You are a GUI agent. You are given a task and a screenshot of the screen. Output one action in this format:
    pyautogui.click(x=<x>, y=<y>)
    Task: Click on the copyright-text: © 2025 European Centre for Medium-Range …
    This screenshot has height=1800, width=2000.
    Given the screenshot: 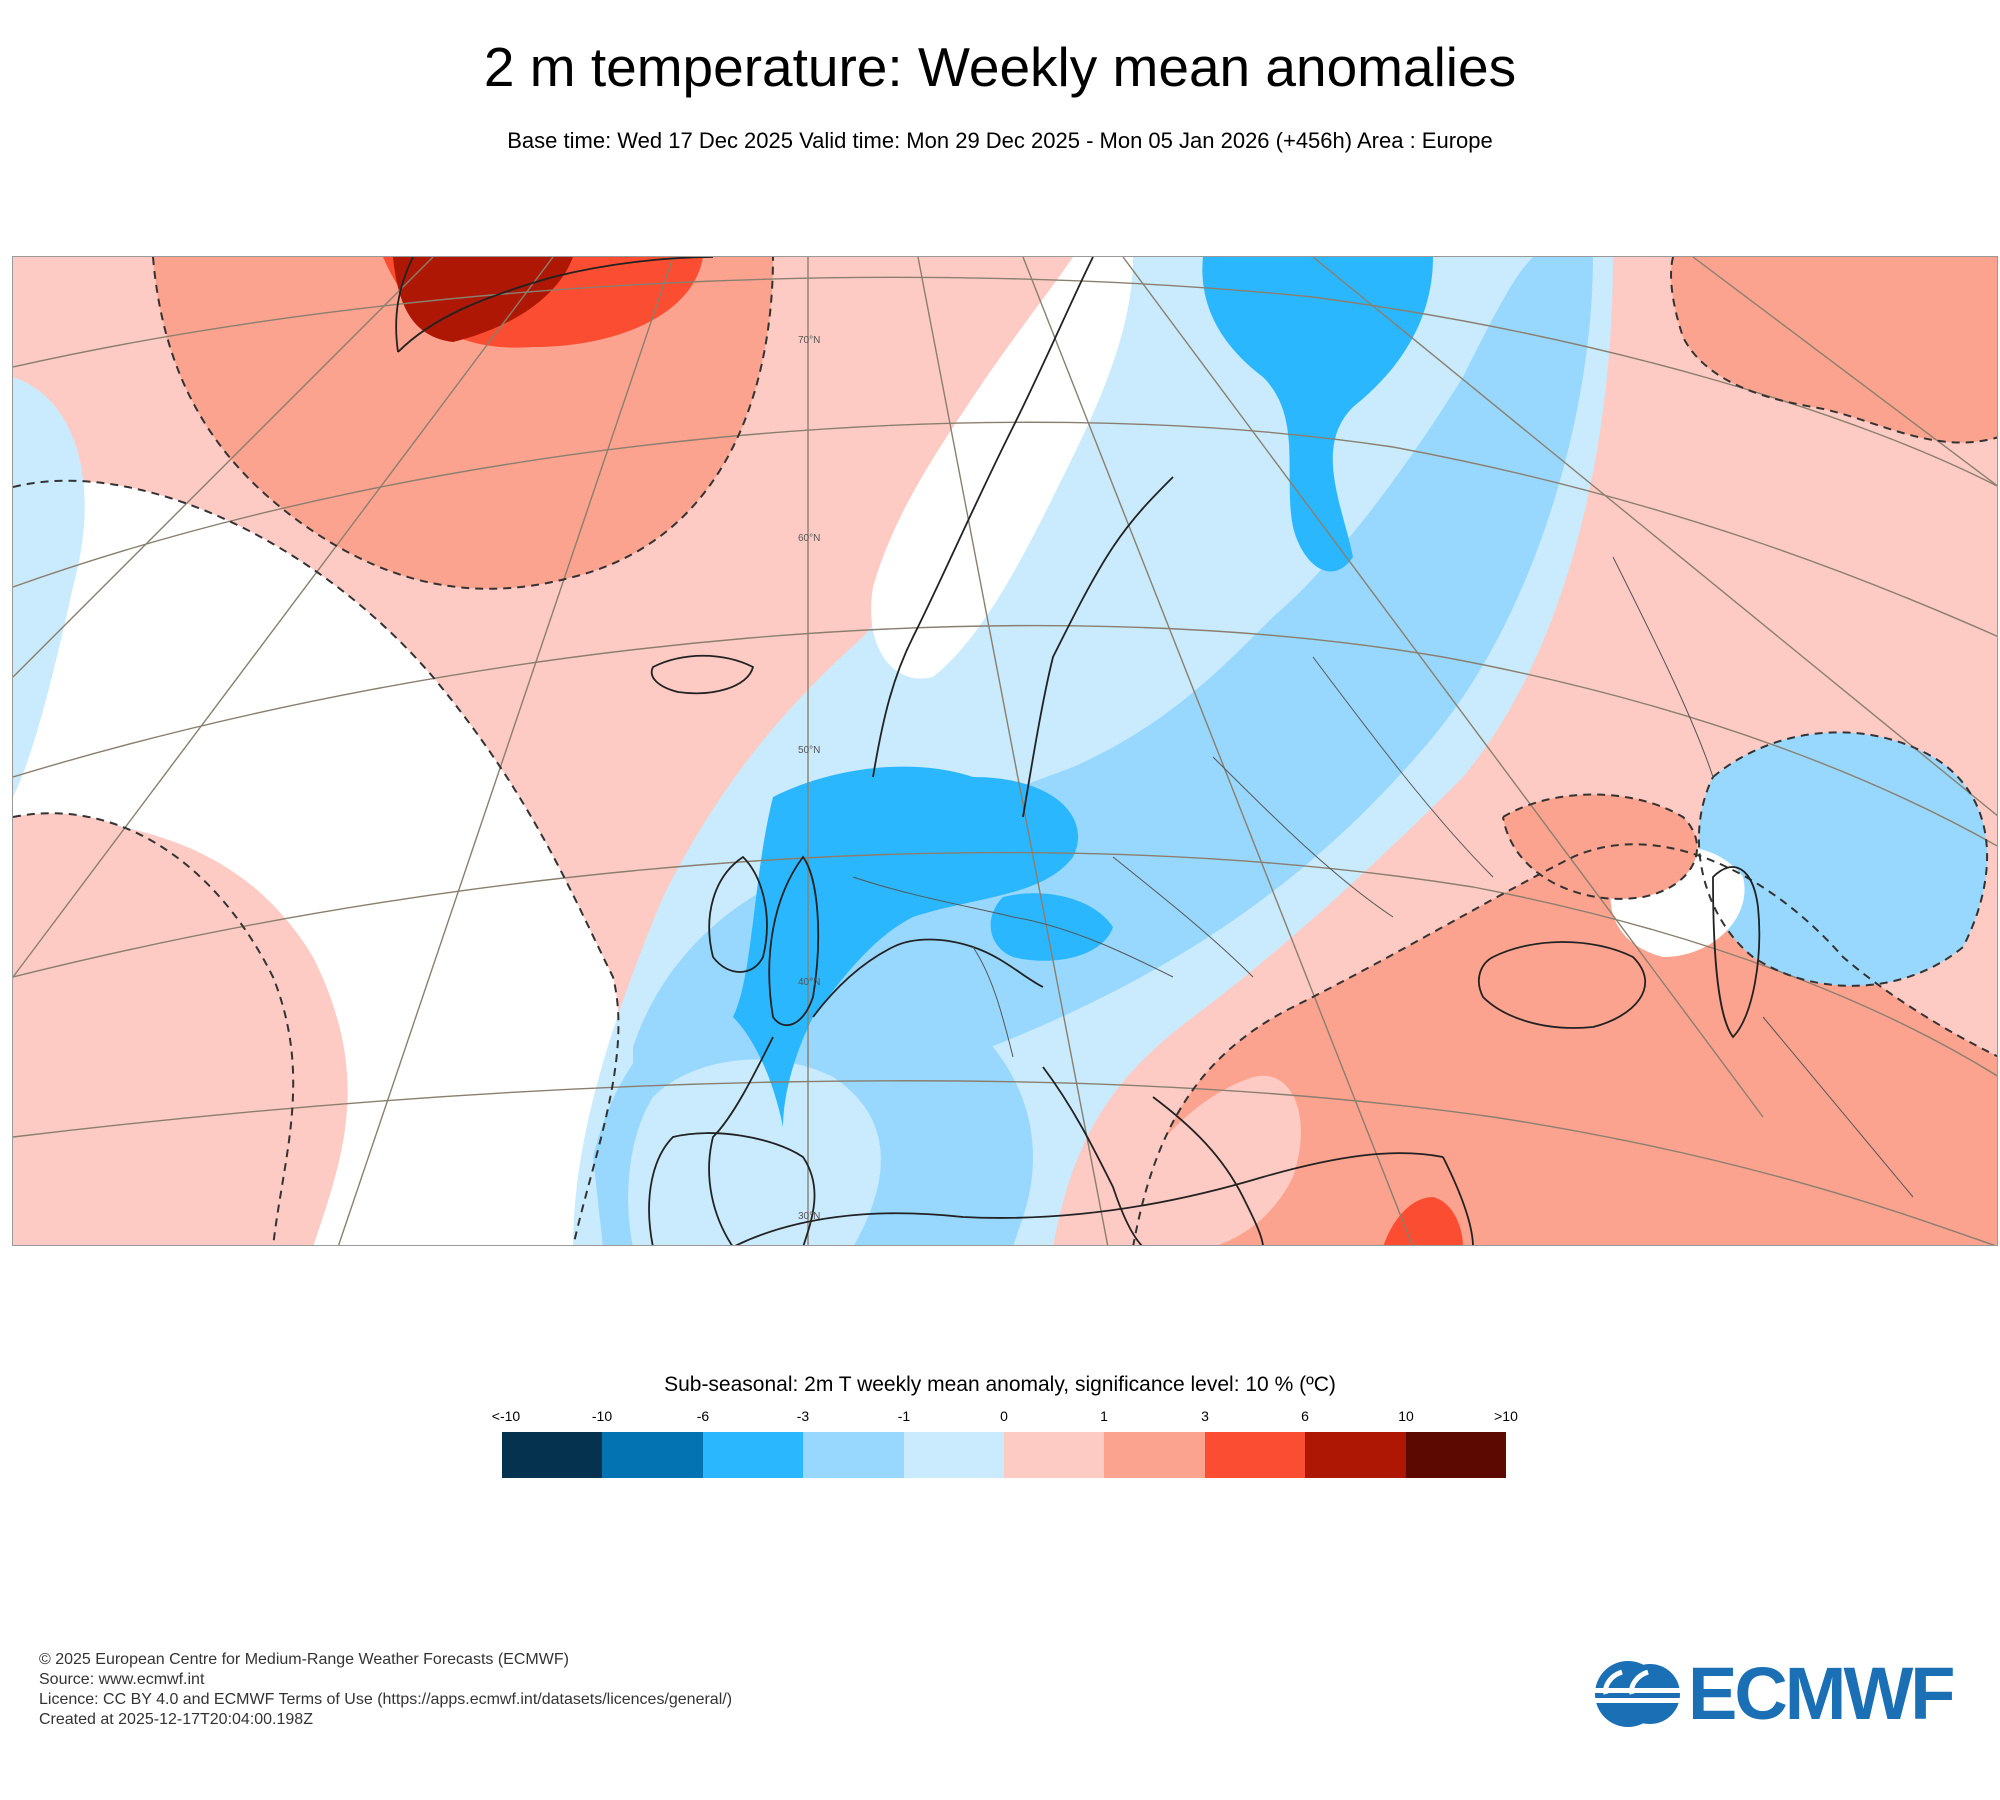 What is the action you would take?
    pyautogui.click(x=304, y=1659)
    